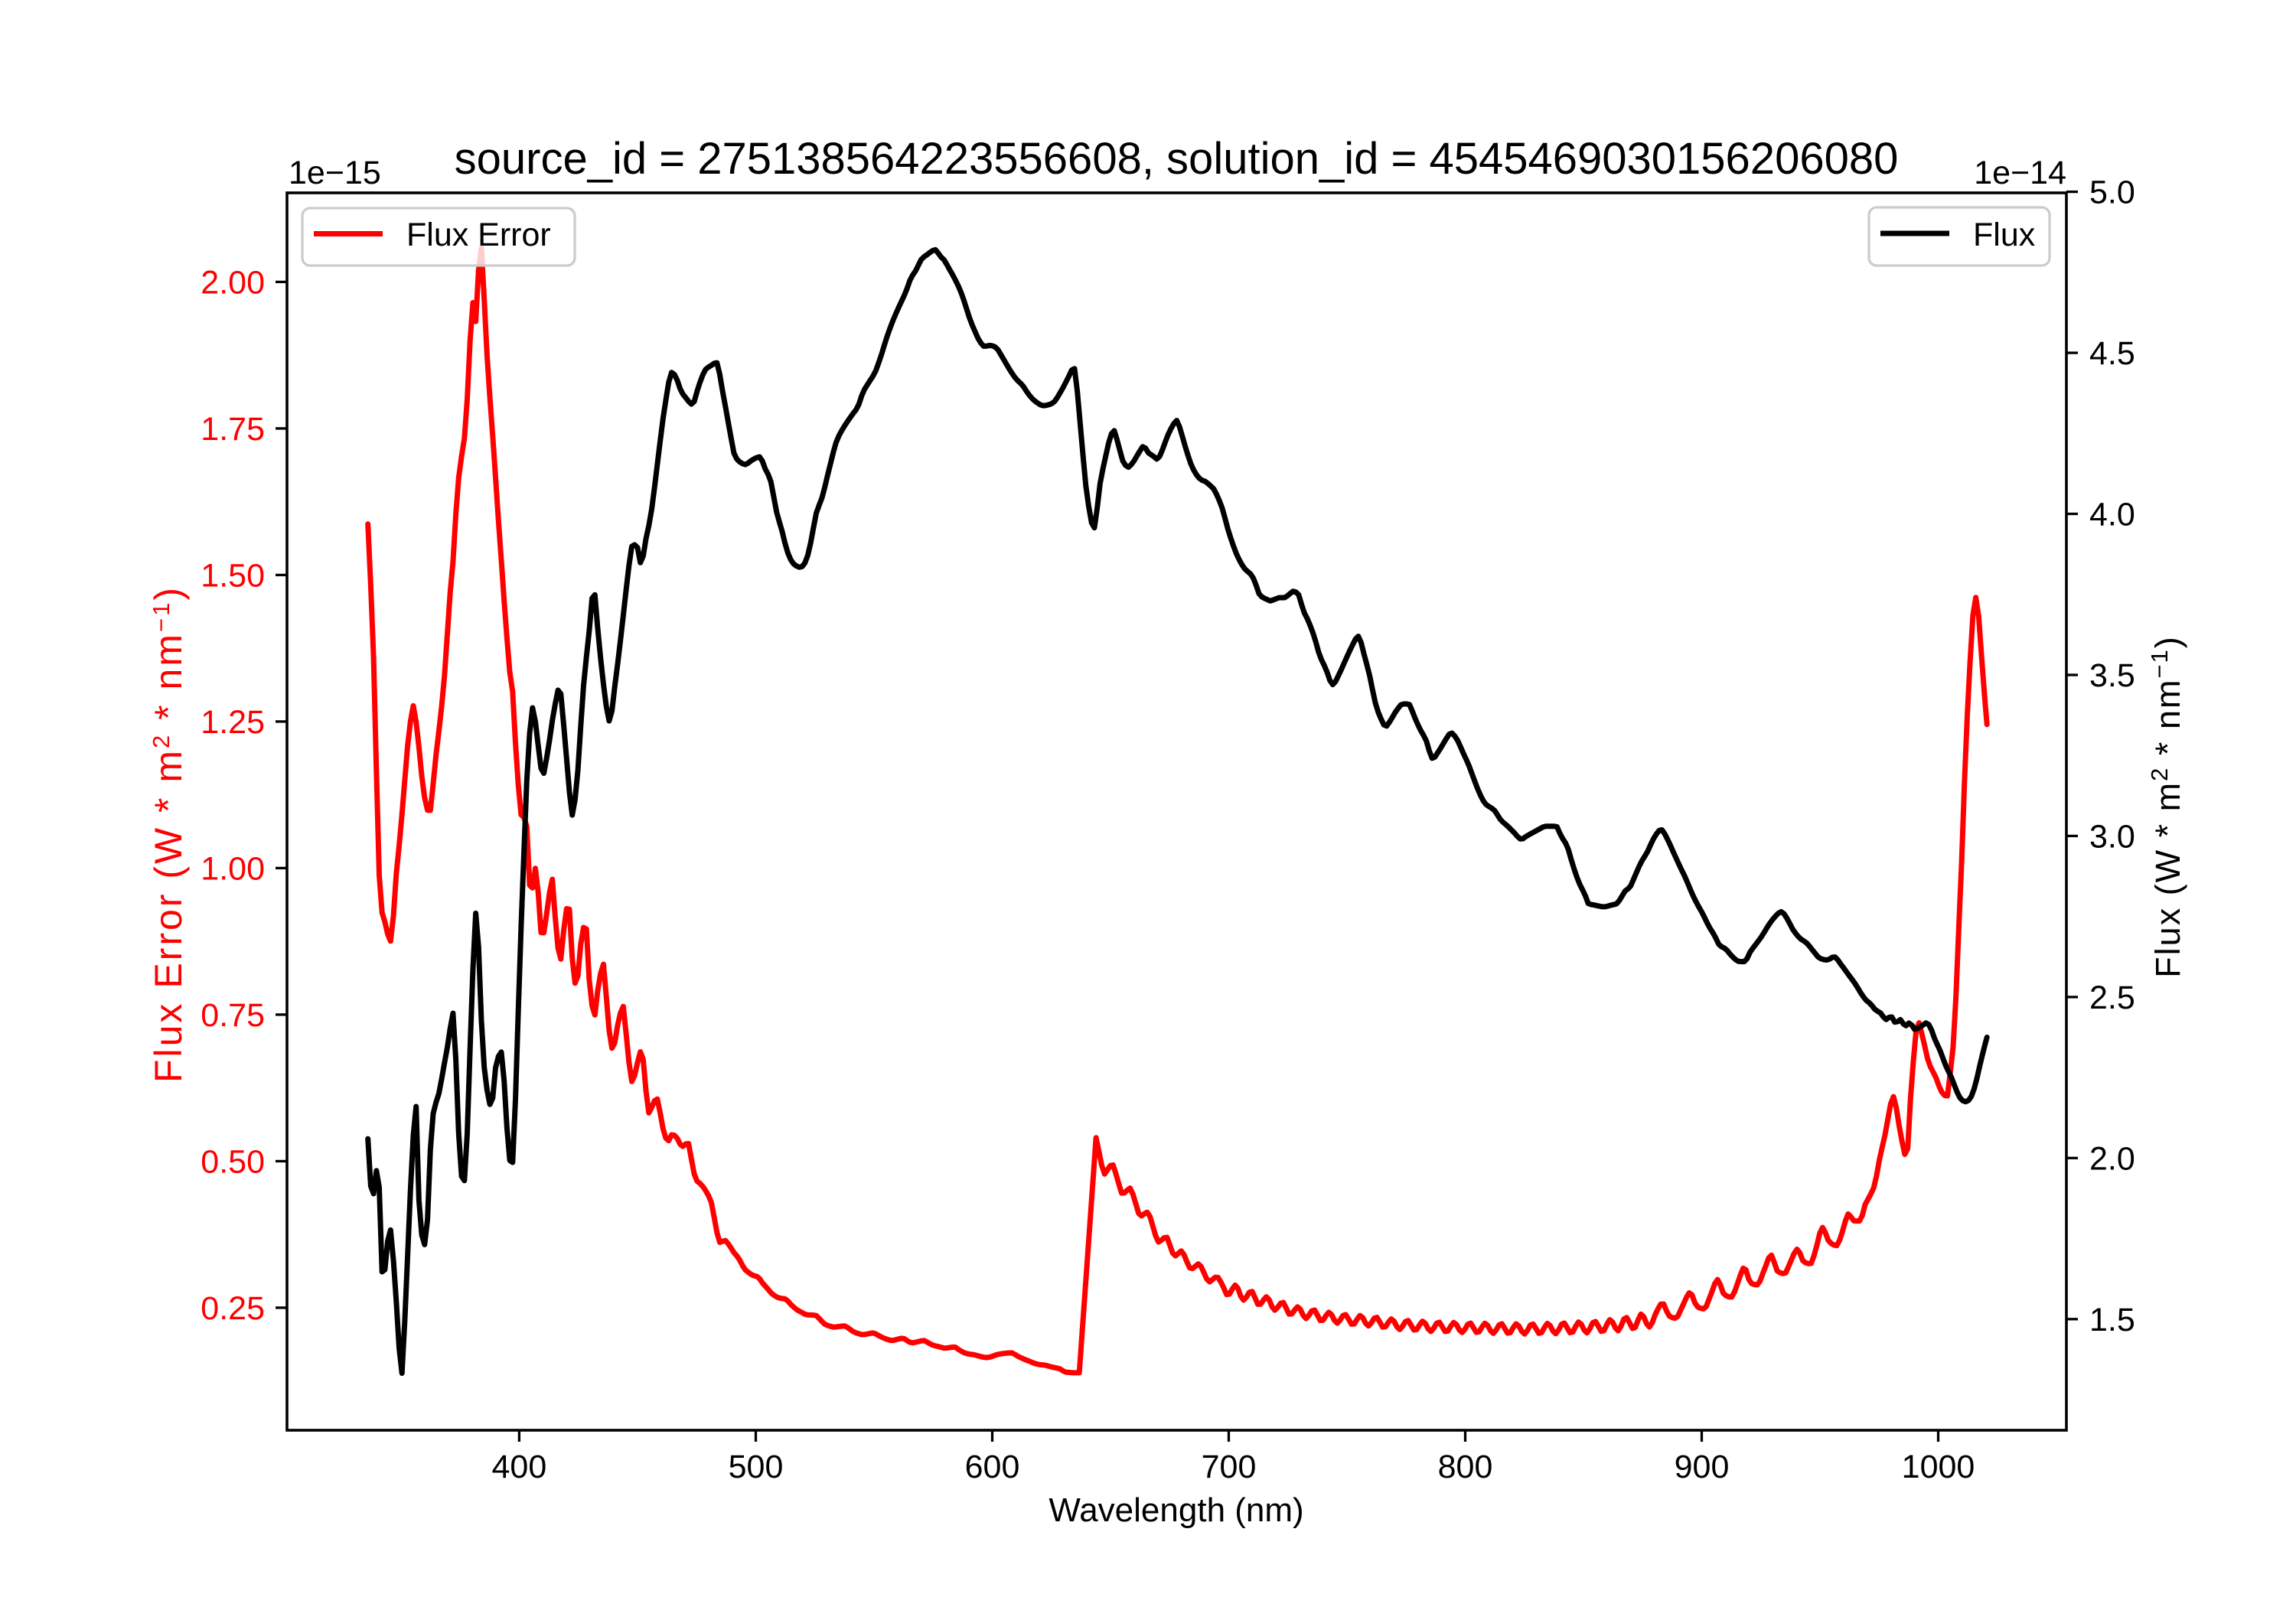 The image size is (2296, 1607). I want to click on svg-text: Flux, so click(2004, 235).